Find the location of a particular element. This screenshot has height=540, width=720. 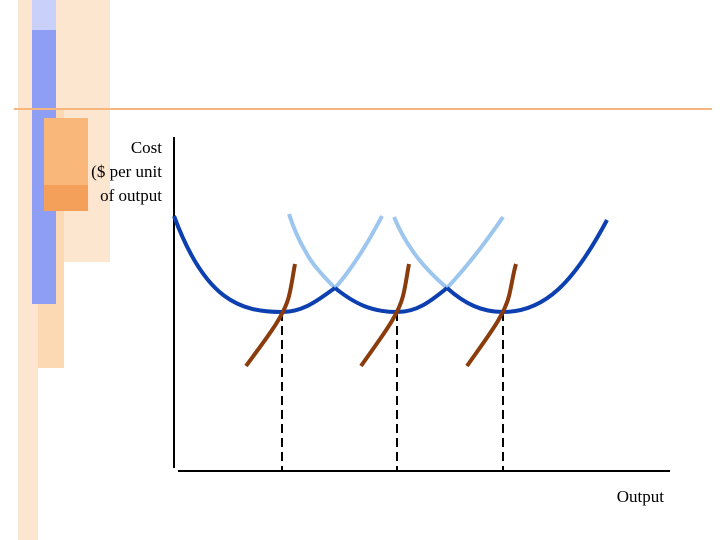

header-rule is located at coordinates (363, 109).